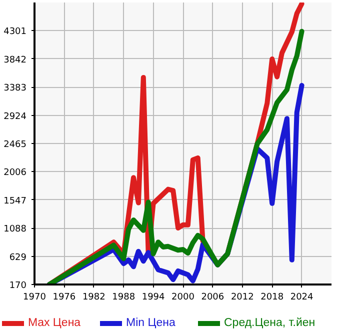  Describe the element at coordinates (15, 60) in the screenshot. I see `y-tick-label: 3842` at that location.